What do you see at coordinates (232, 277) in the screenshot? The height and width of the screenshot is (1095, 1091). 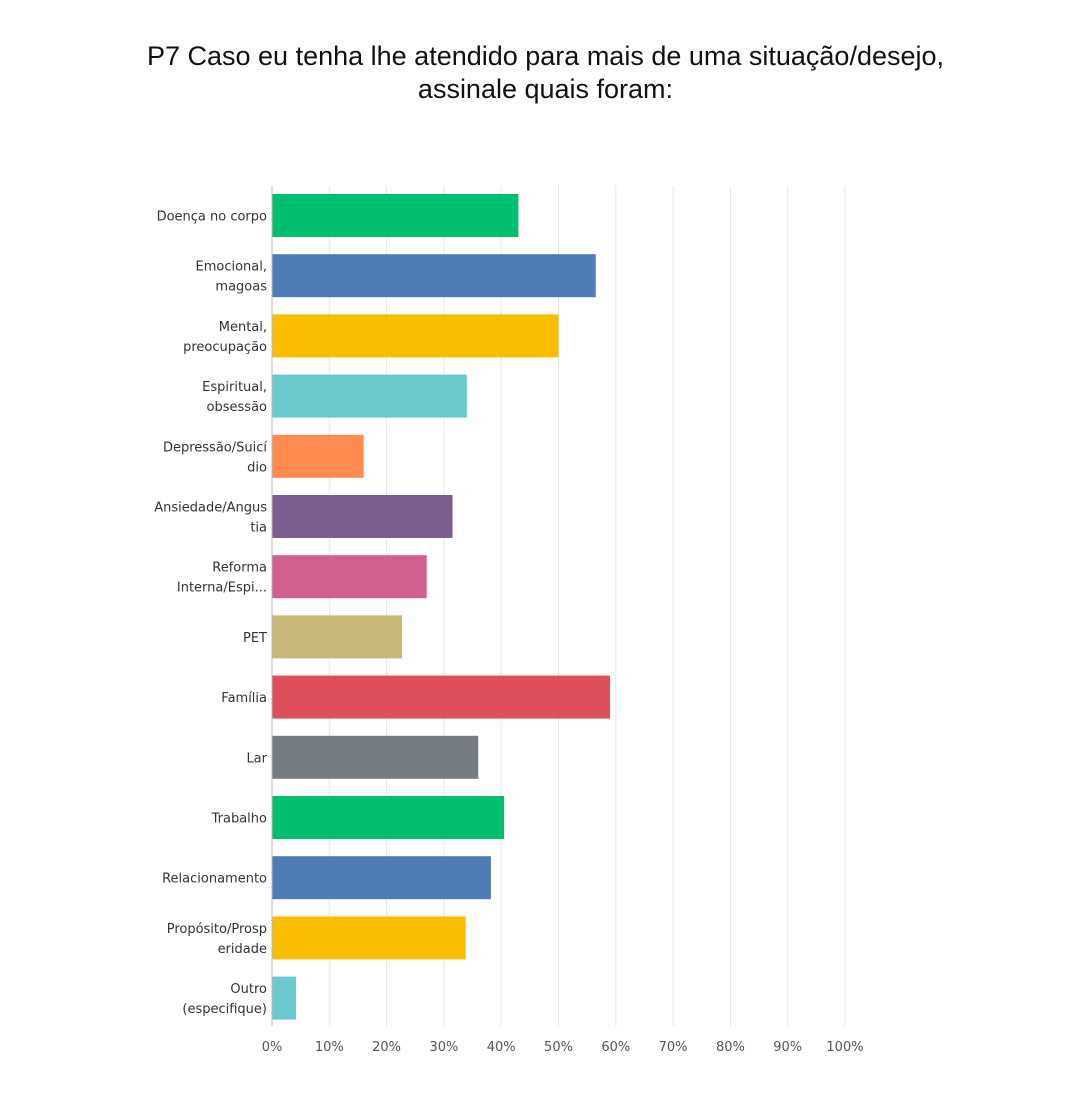 I see `category-label: Emocional, magoas` at bounding box center [232, 277].